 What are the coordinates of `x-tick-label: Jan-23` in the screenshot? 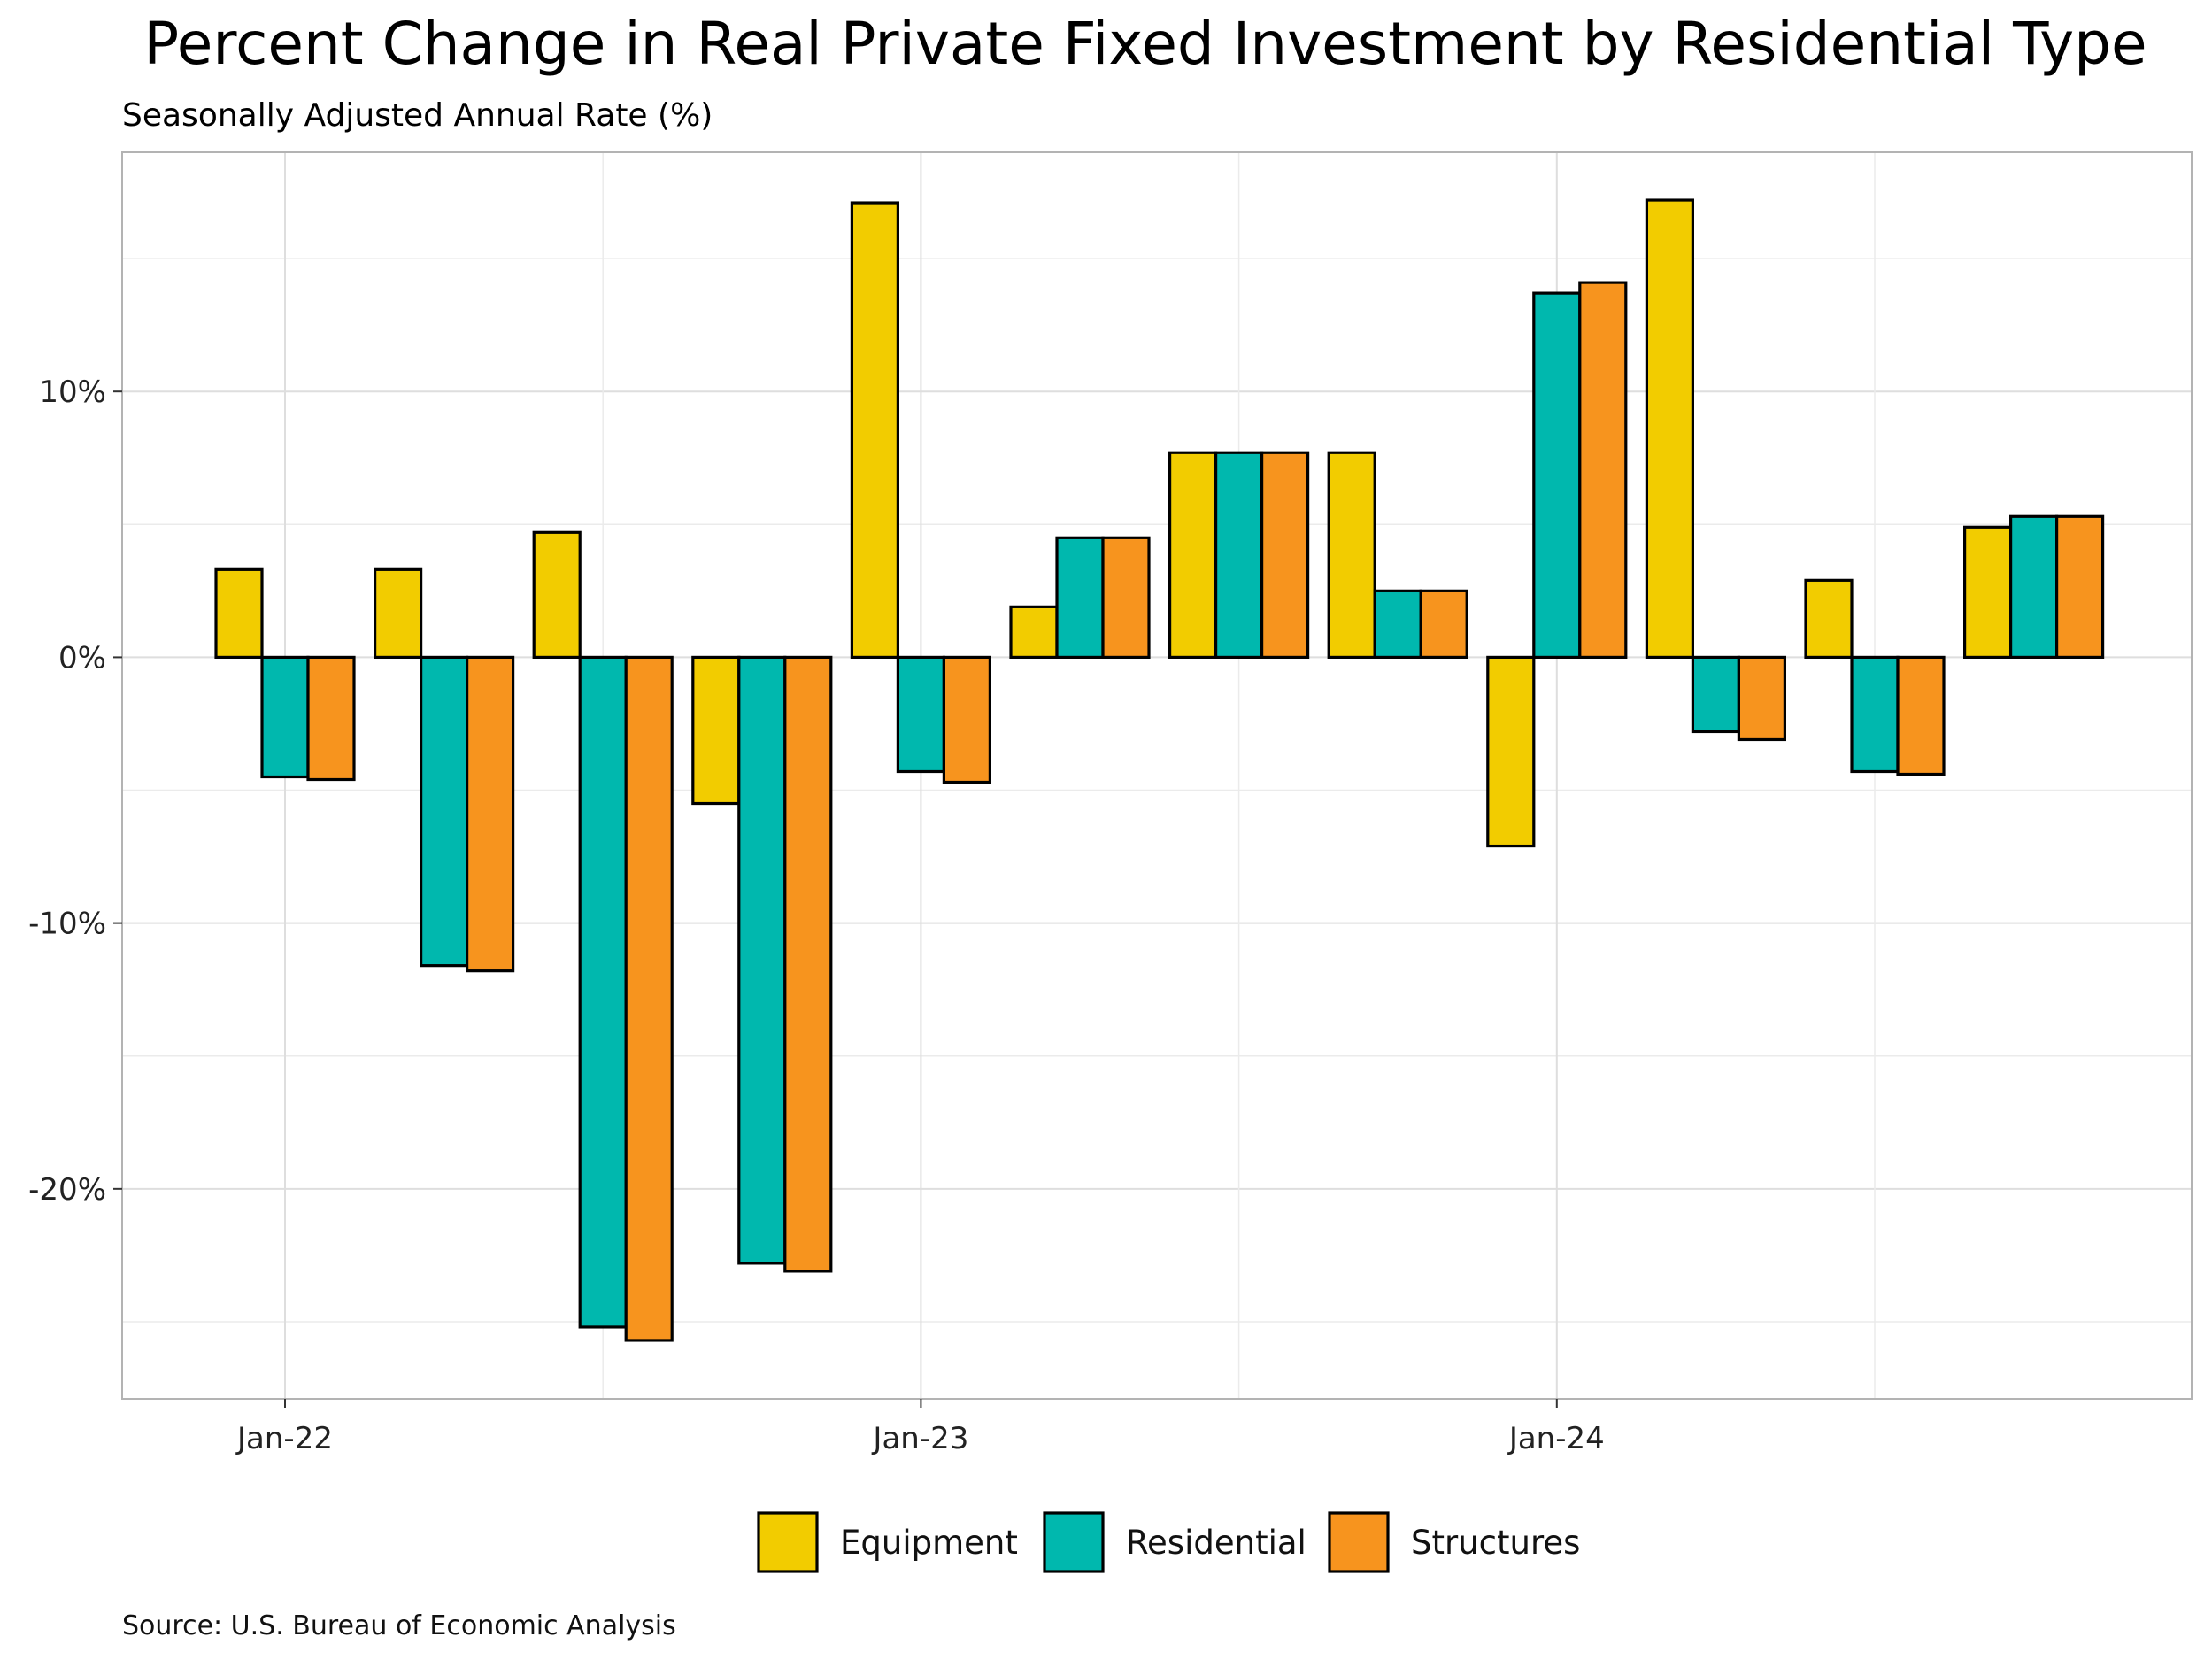 It's located at (920, 1438).